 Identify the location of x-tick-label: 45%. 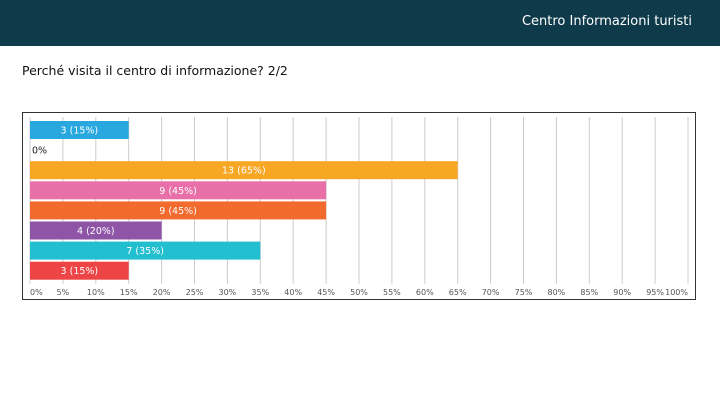
(326, 292).